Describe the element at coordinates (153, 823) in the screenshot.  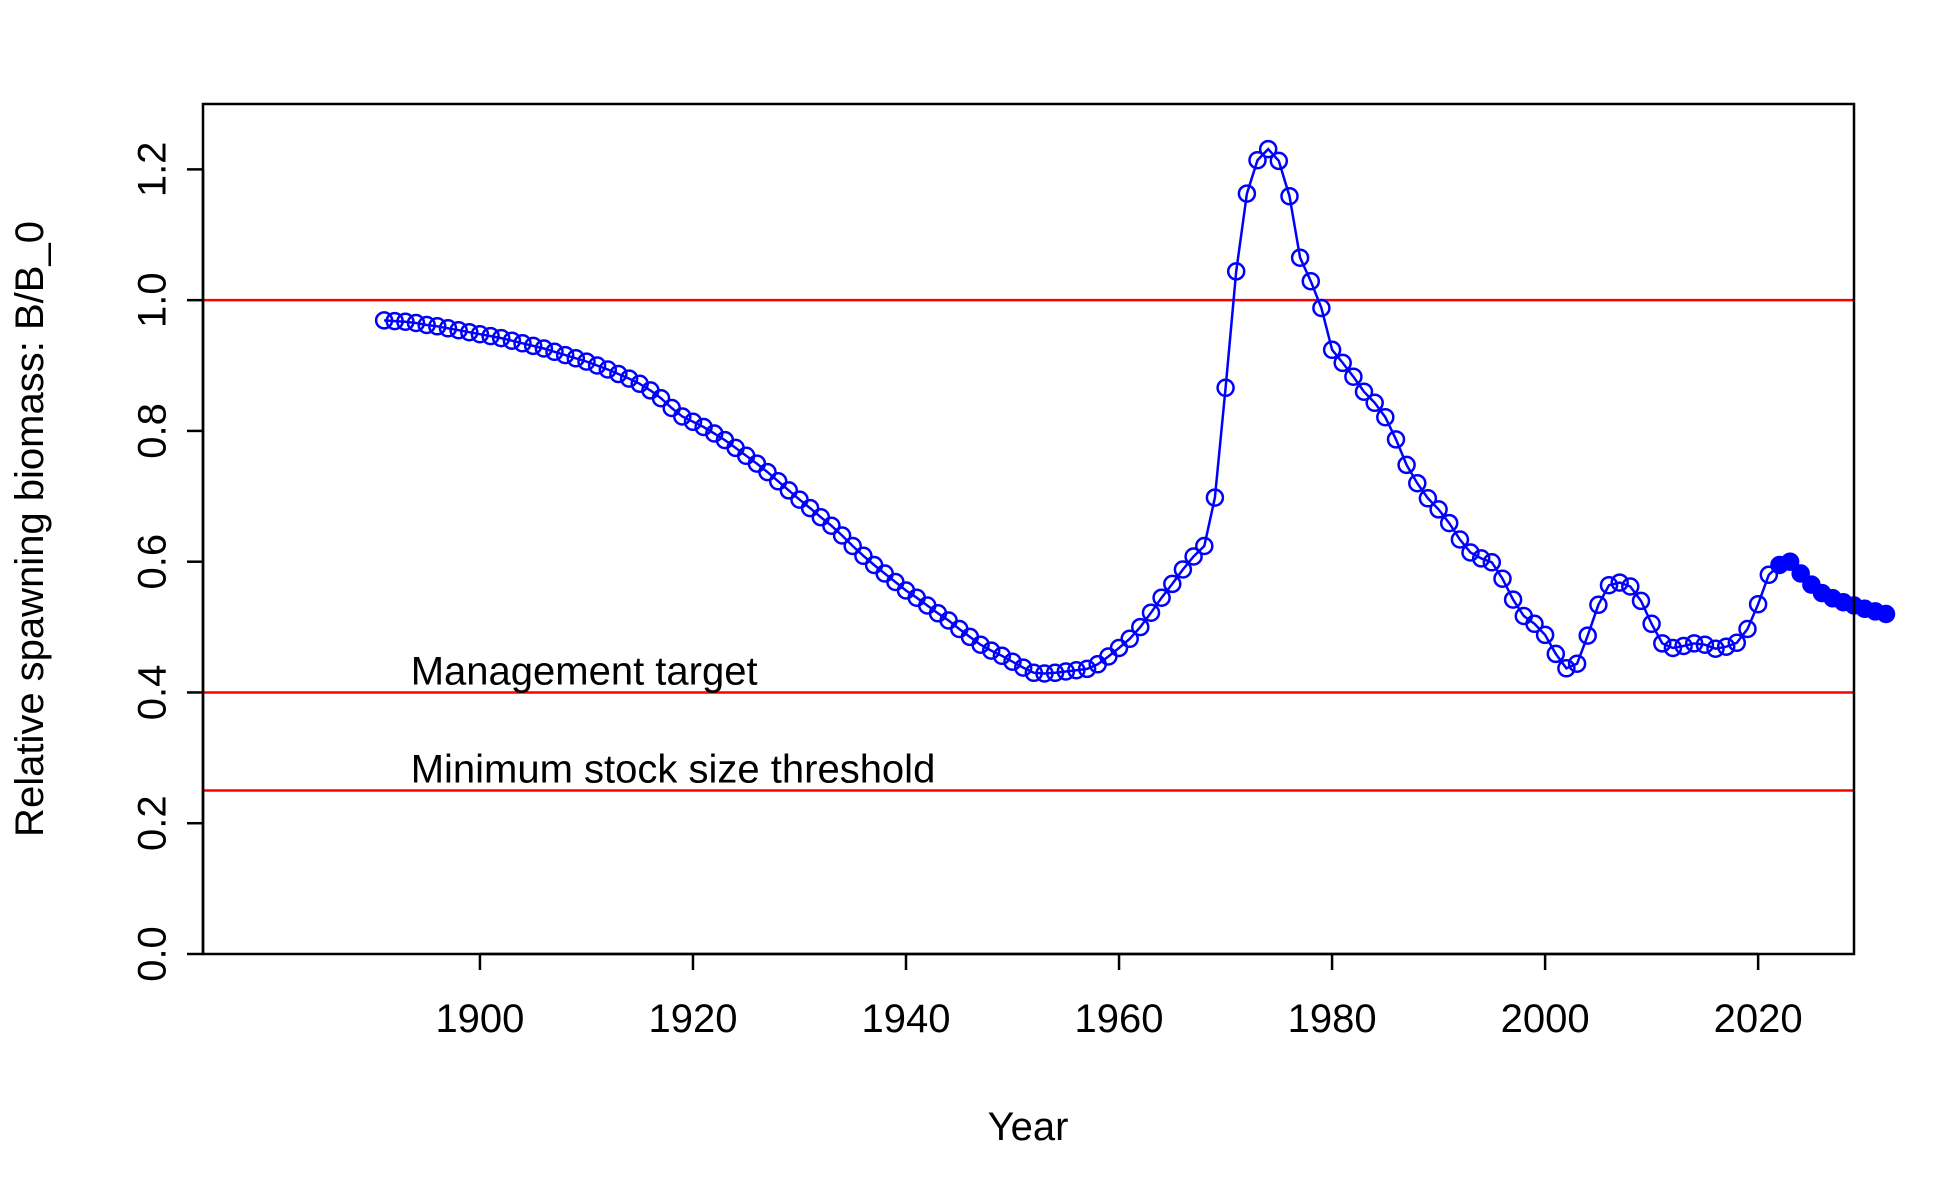
I see `y-tick-label: 0.2` at that location.